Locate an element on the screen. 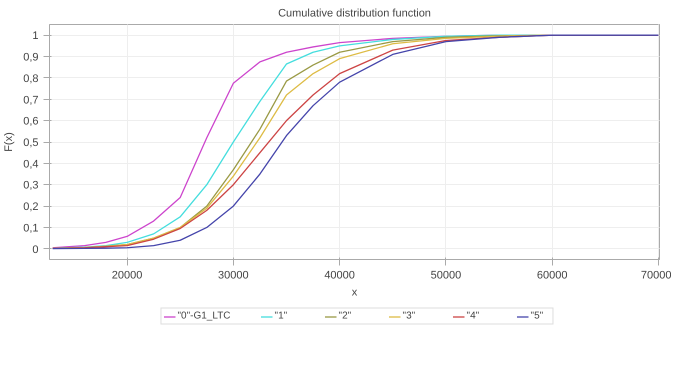  legend-label: "5" is located at coordinates (537, 316).